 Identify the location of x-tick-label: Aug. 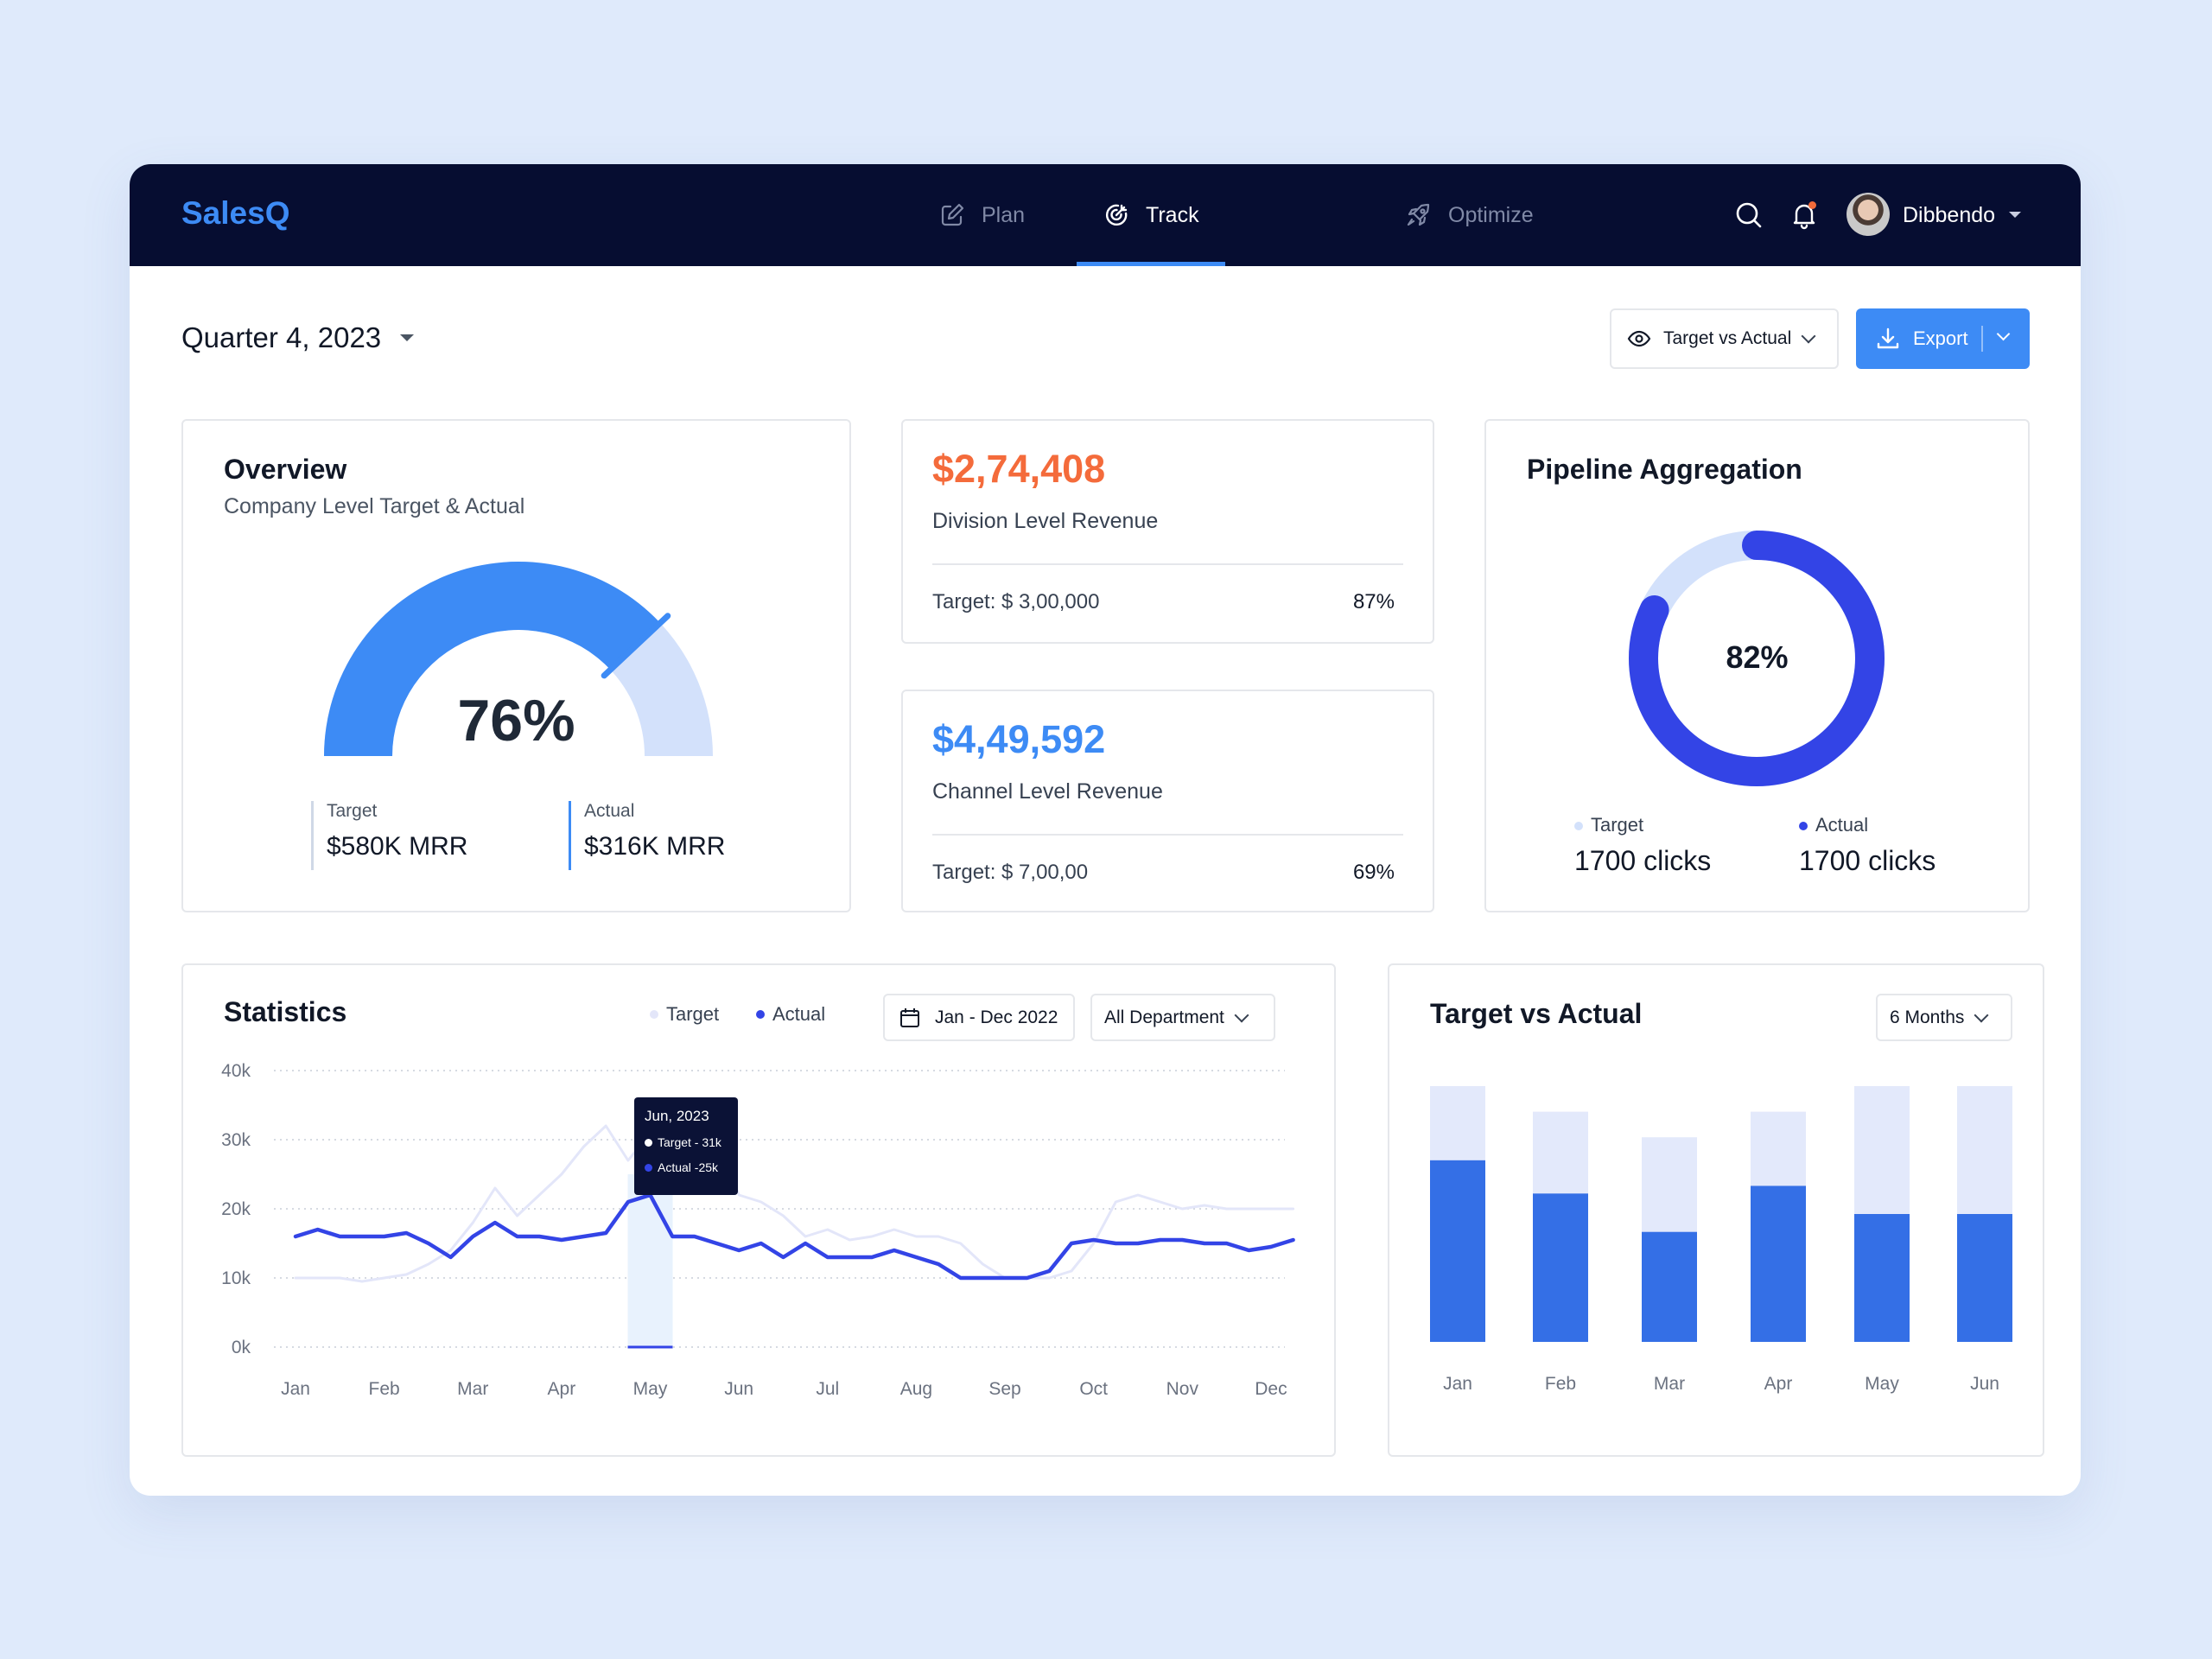
(916, 1389).